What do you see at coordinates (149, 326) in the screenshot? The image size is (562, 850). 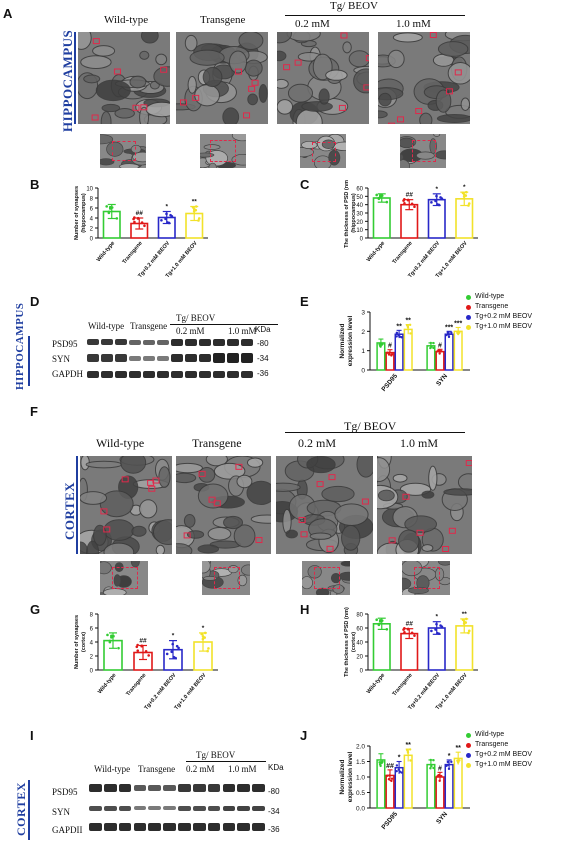 I see `blot-top-tg: Transgene` at bounding box center [149, 326].